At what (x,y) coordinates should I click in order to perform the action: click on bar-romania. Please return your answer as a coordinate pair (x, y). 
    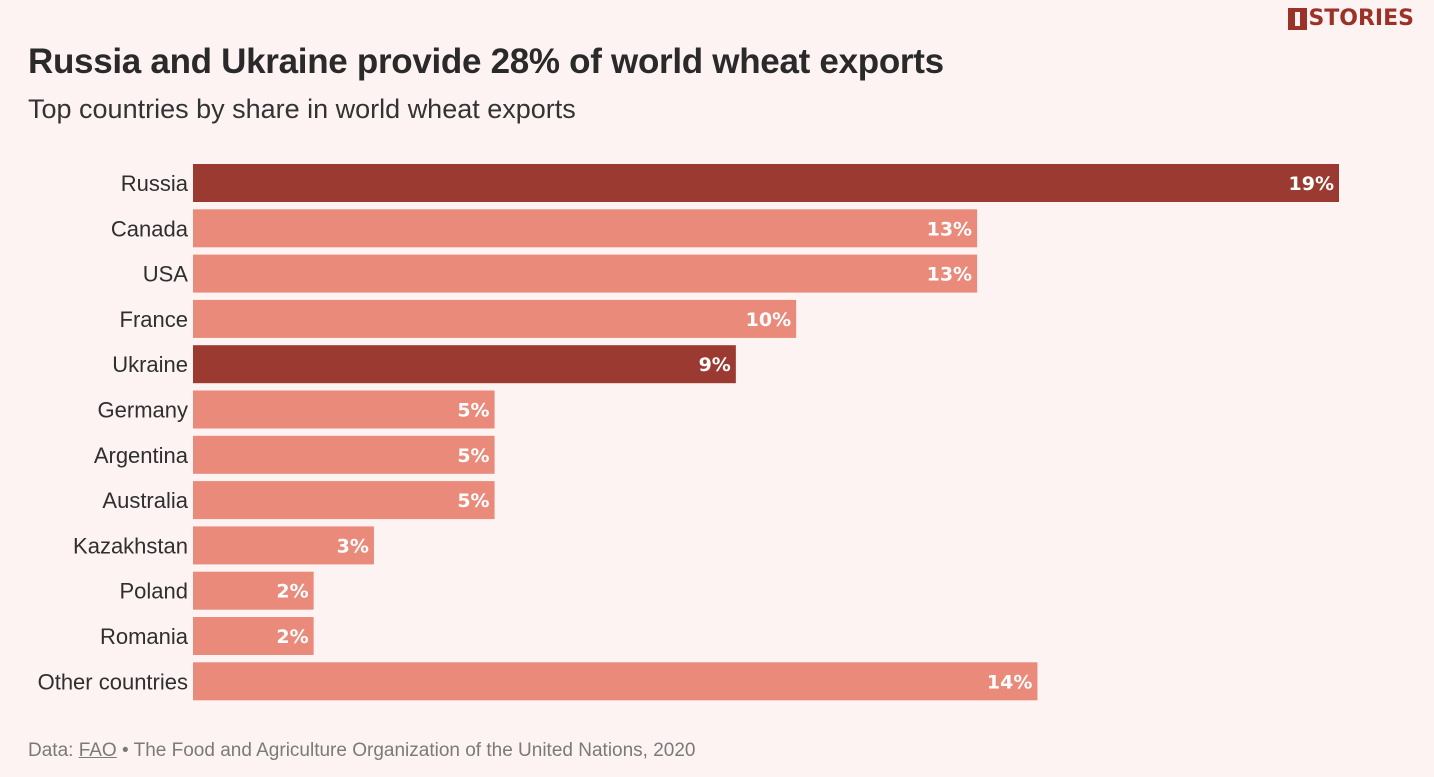
    Looking at the image, I should click on (253, 636).